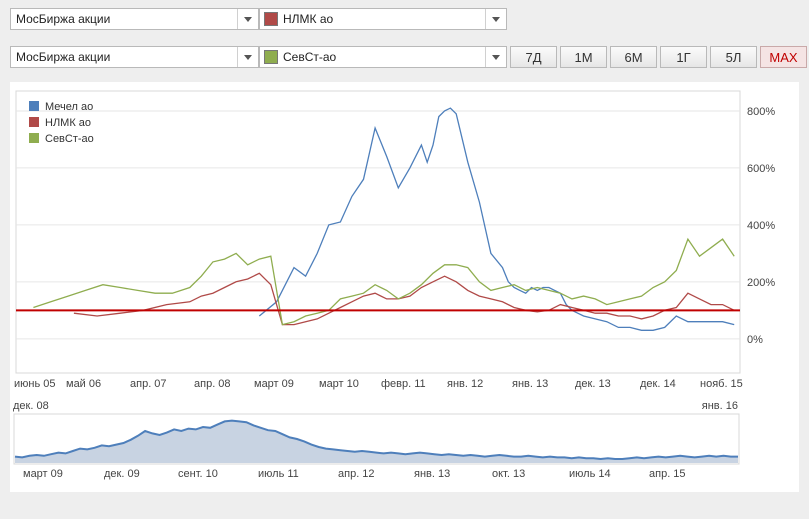 The height and width of the screenshot is (519, 809). What do you see at coordinates (590, 474) in the screenshot?
I see `navigator-tick-label: июль 14` at bounding box center [590, 474].